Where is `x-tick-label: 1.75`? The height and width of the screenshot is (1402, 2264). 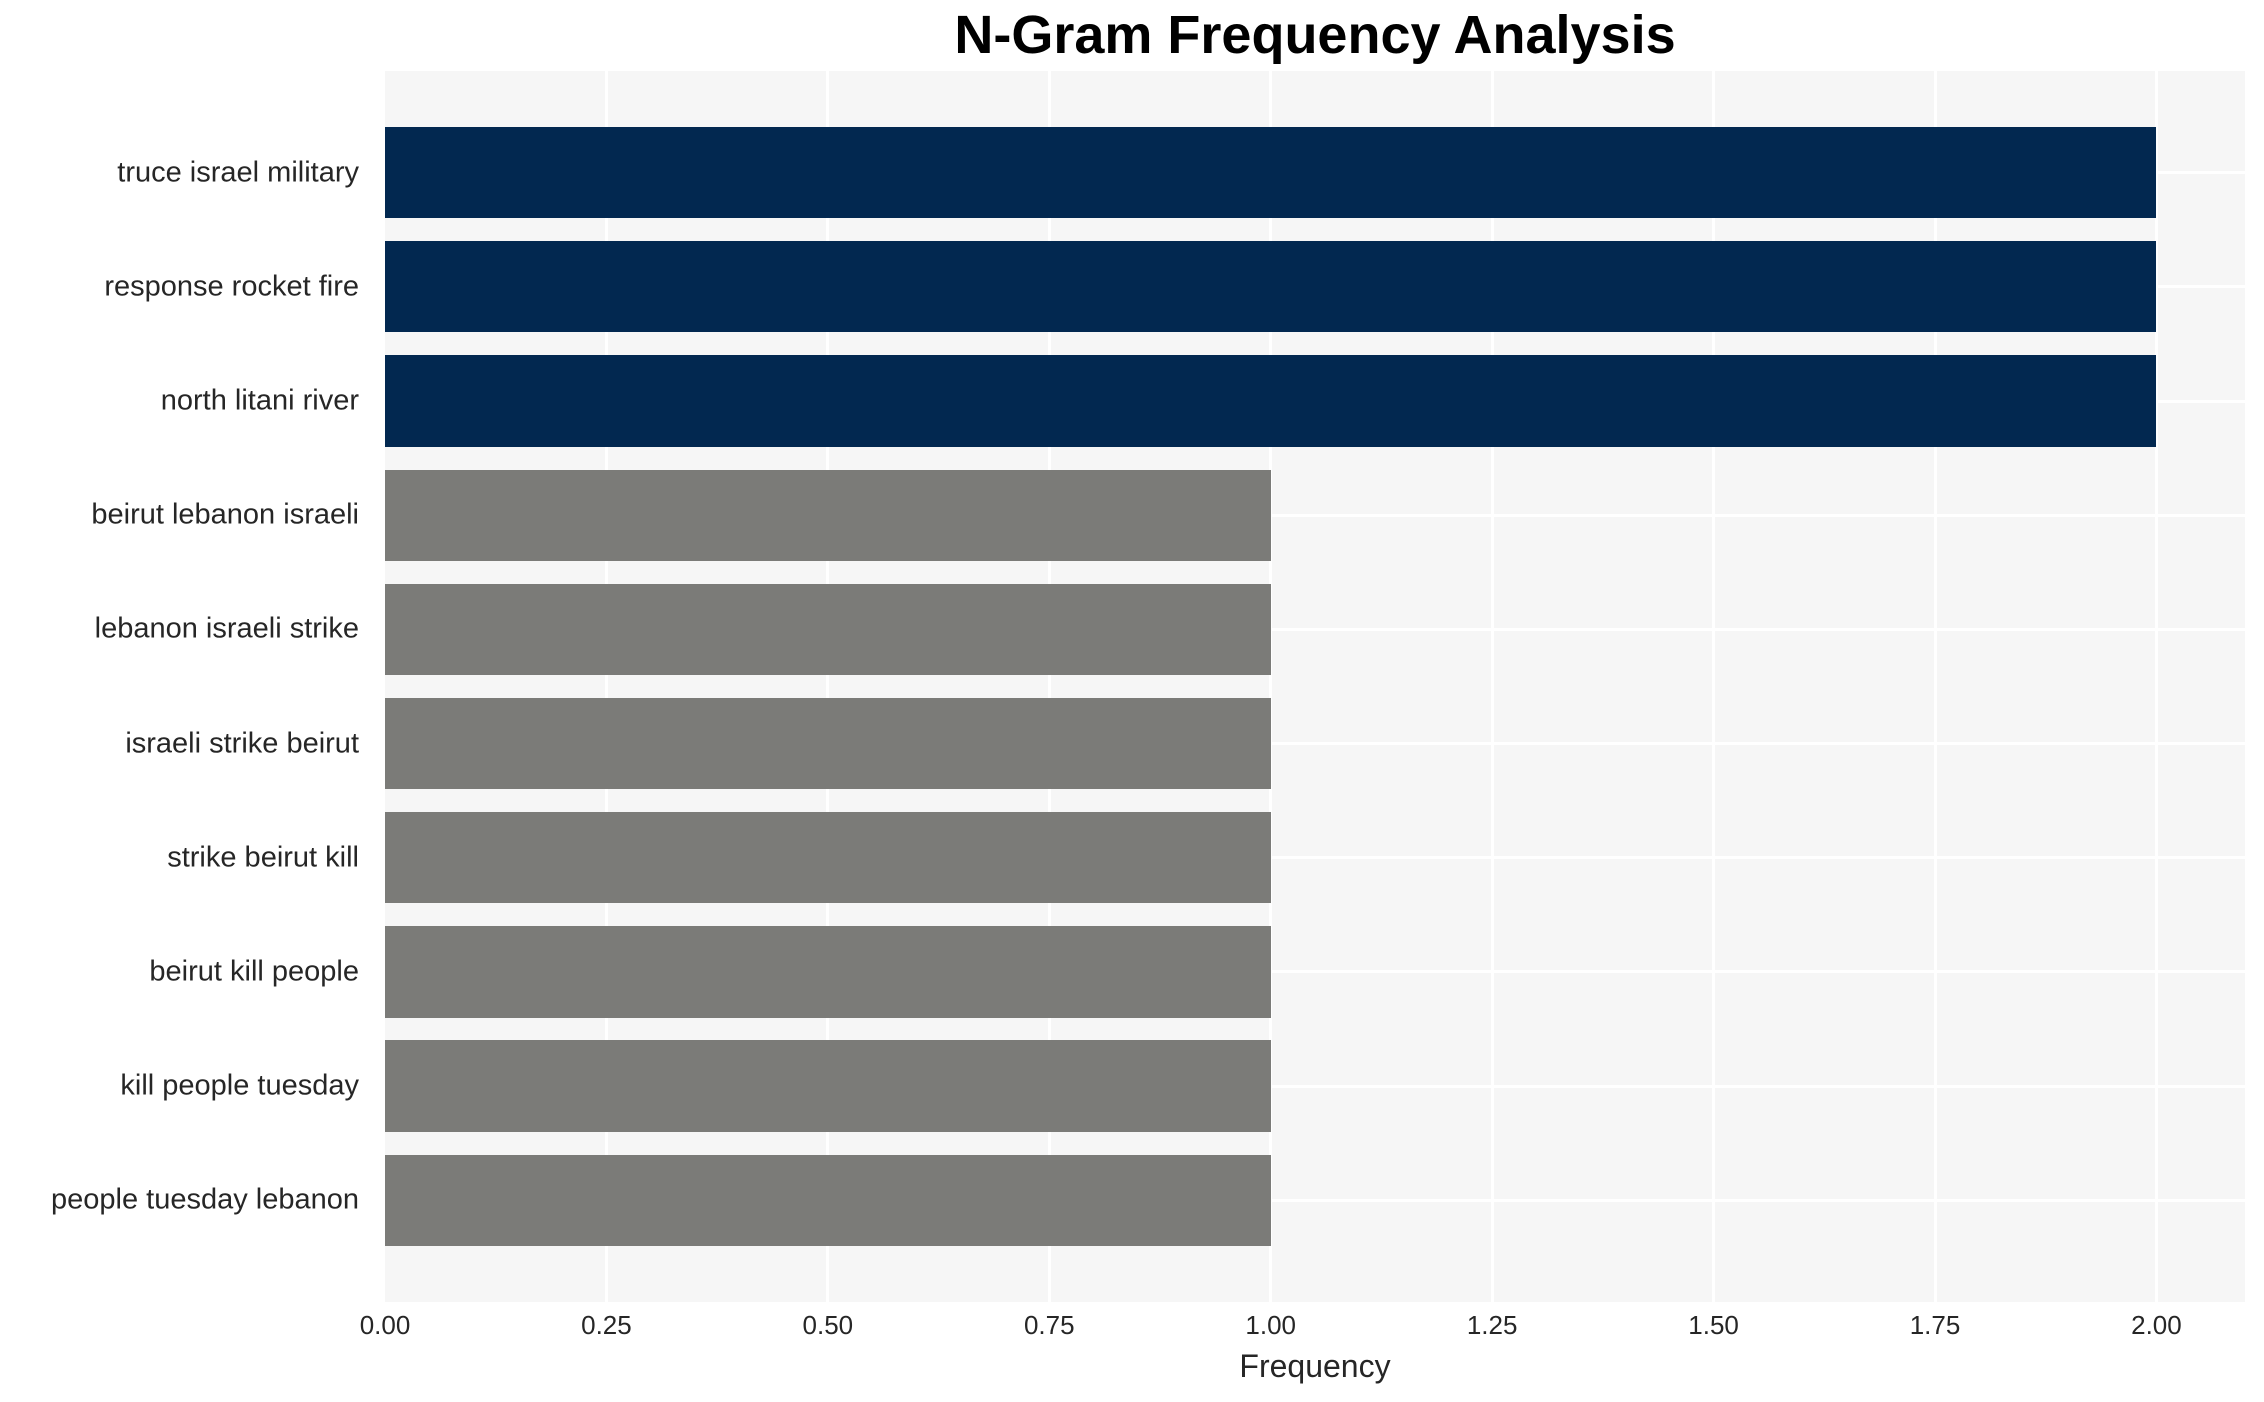
x-tick-label: 1.75 is located at coordinates (1935, 1325).